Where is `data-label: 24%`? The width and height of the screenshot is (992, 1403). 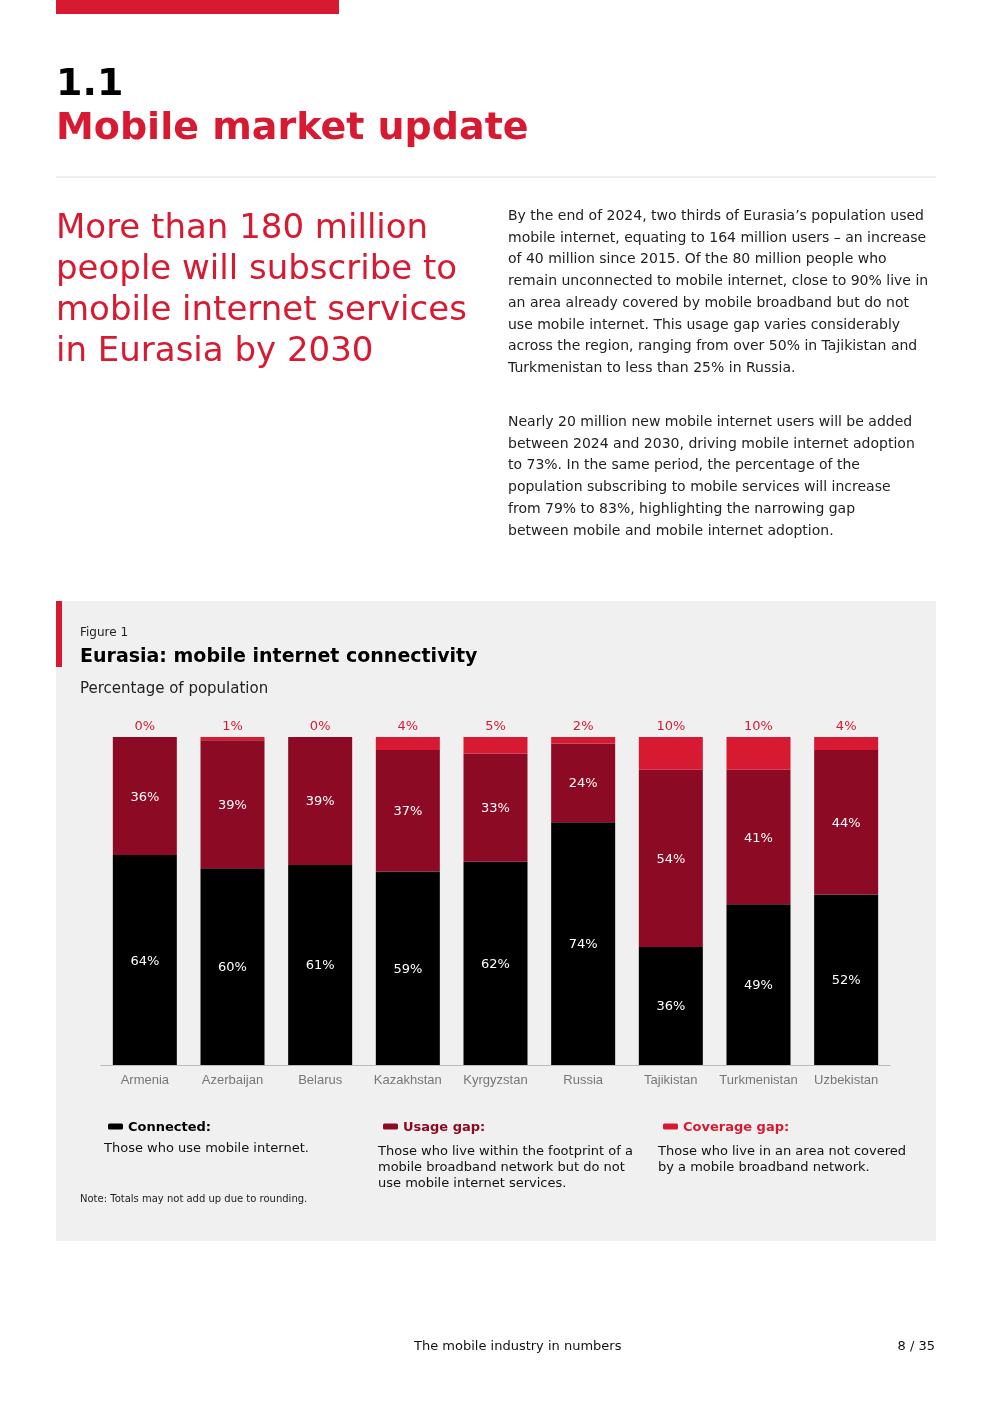 data-label: 24% is located at coordinates (583, 783).